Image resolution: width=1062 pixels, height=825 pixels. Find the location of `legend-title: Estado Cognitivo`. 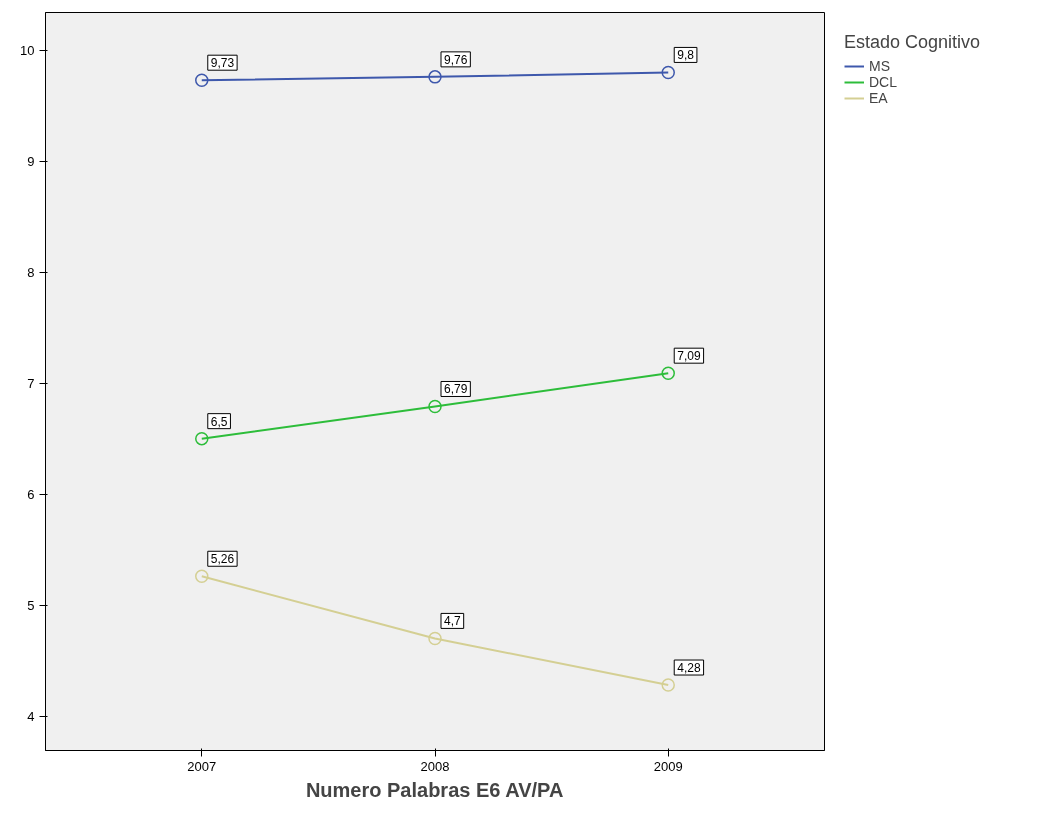

legend-title: Estado Cognitivo is located at coordinates (912, 42).